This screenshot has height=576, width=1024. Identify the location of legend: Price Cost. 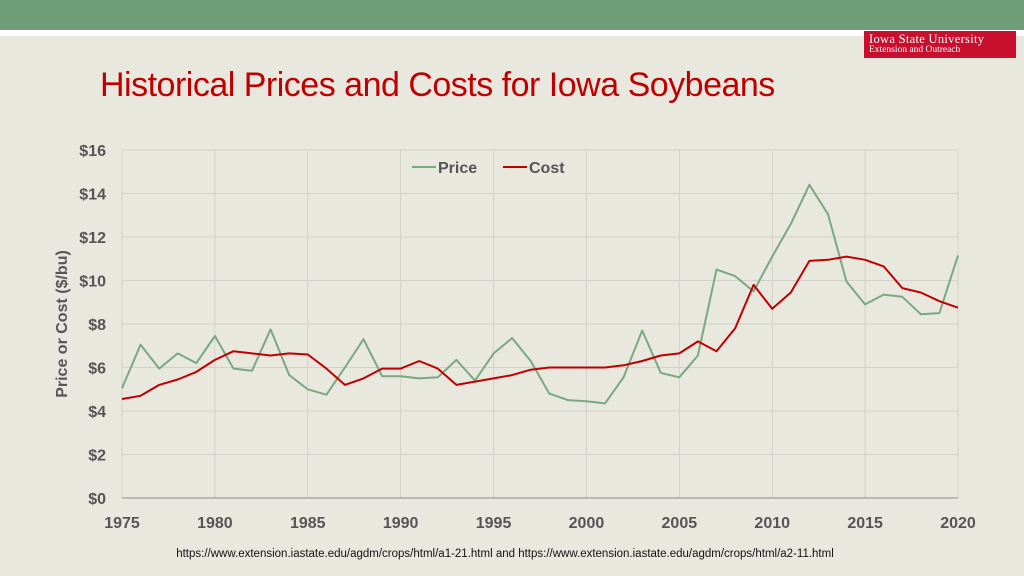
(488, 168).